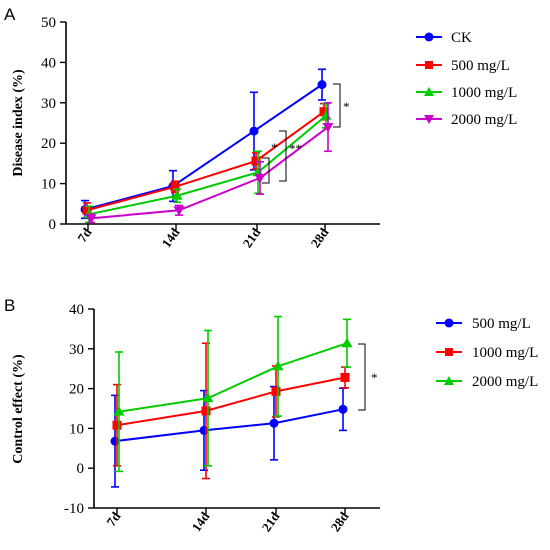 The height and width of the screenshot is (550, 550). Describe the element at coordinates (374, 377) in the screenshot. I see `panel-b-sig-28d: *` at that location.